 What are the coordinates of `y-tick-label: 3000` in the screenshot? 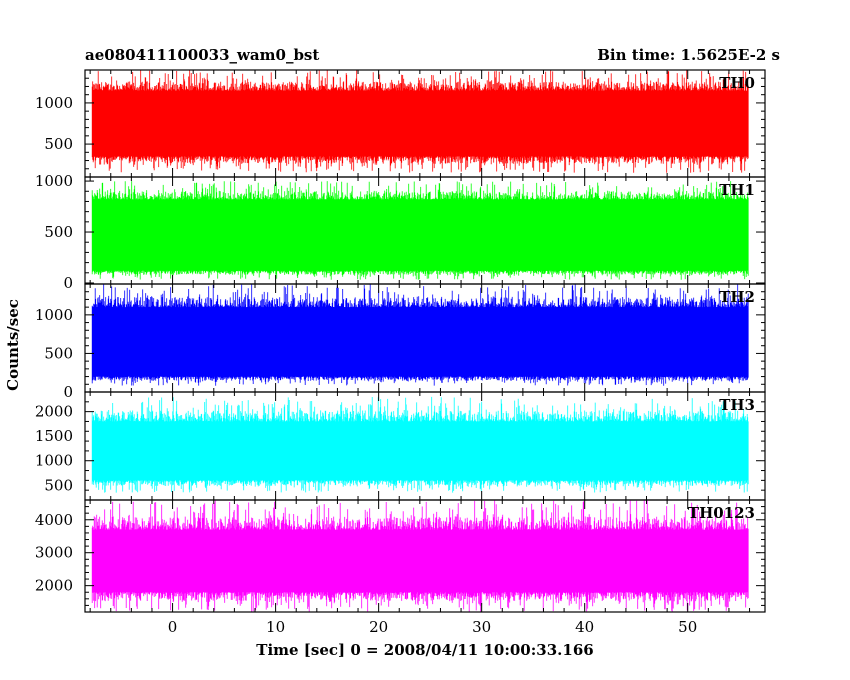 It's located at (54, 553).